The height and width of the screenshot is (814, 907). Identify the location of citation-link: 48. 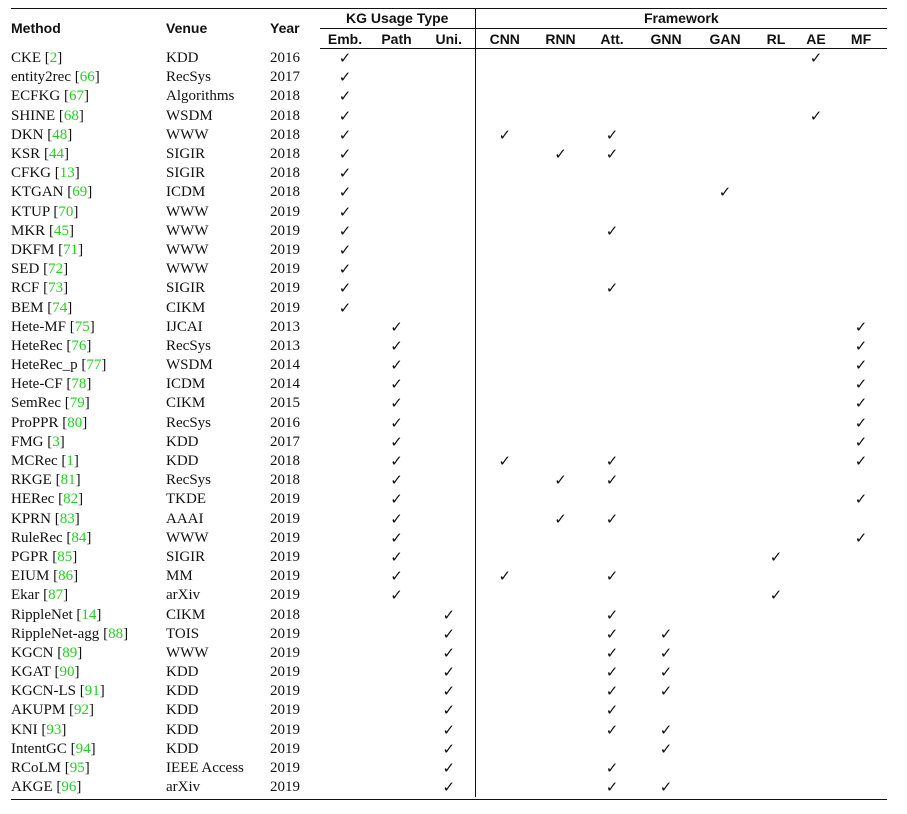
(60, 134).